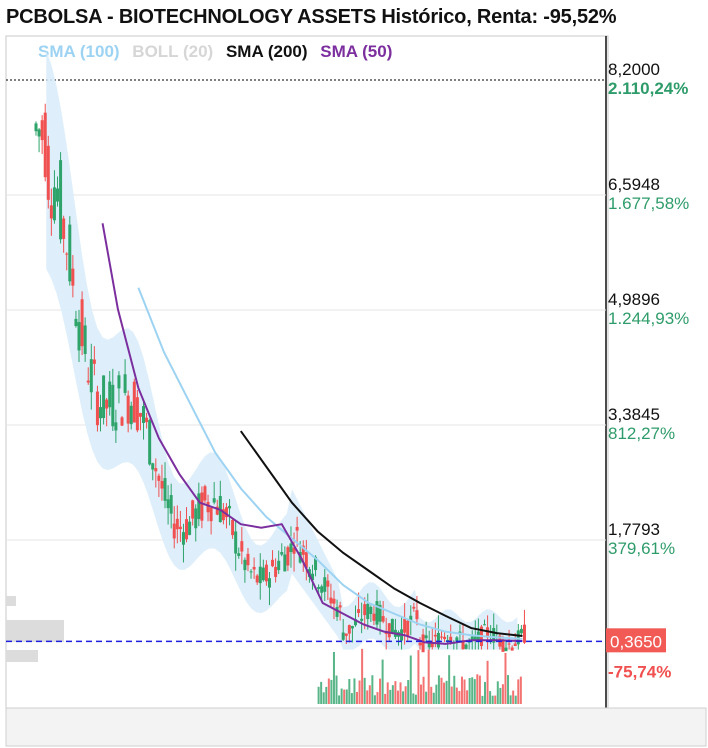 This screenshot has height=748, width=708. I want to click on legend-item-boll20: BOLL (20), so click(173, 51).